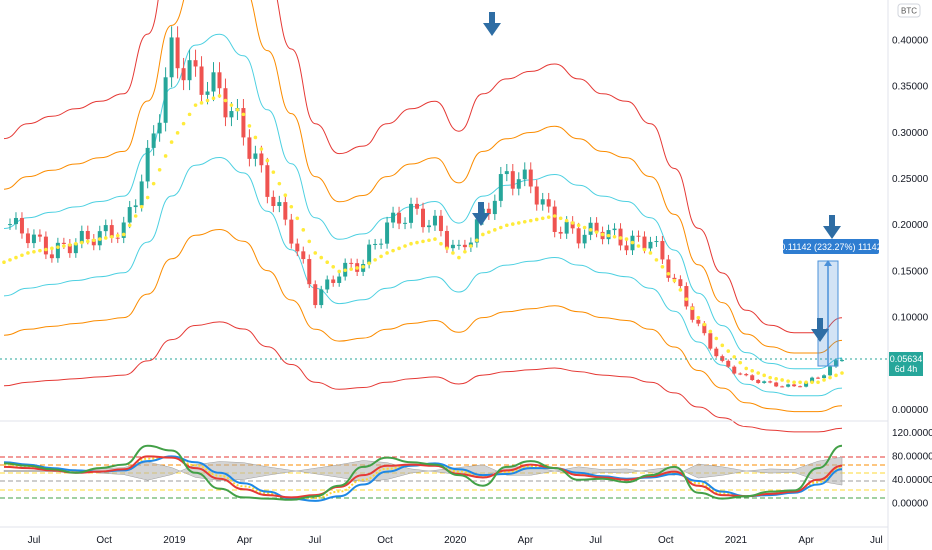 The height and width of the screenshot is (550, 932). I want to click on measure-label-box, so click(831, 246).